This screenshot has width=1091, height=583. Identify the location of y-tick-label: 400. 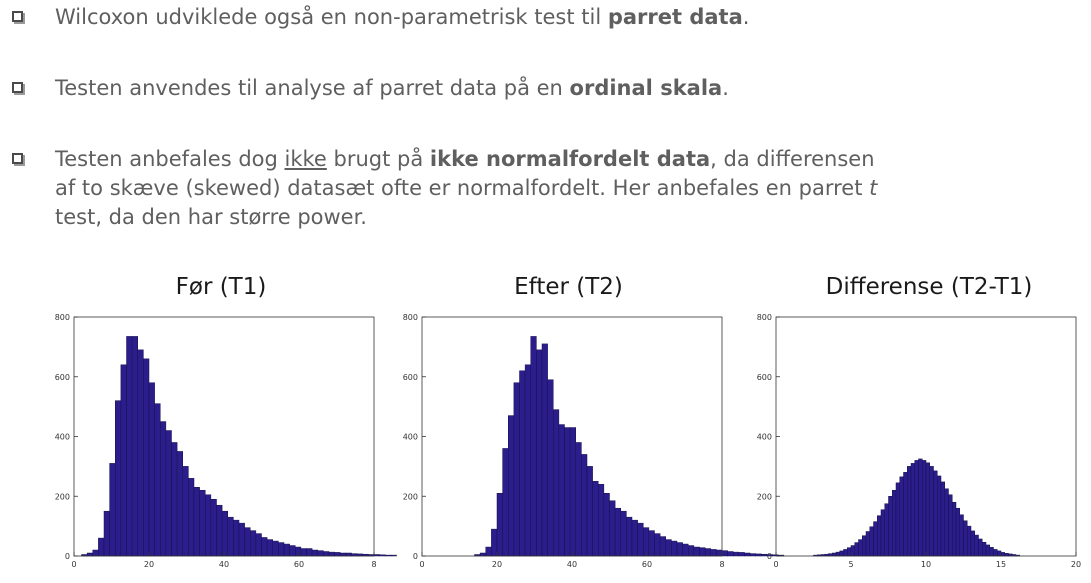
(410, 437).